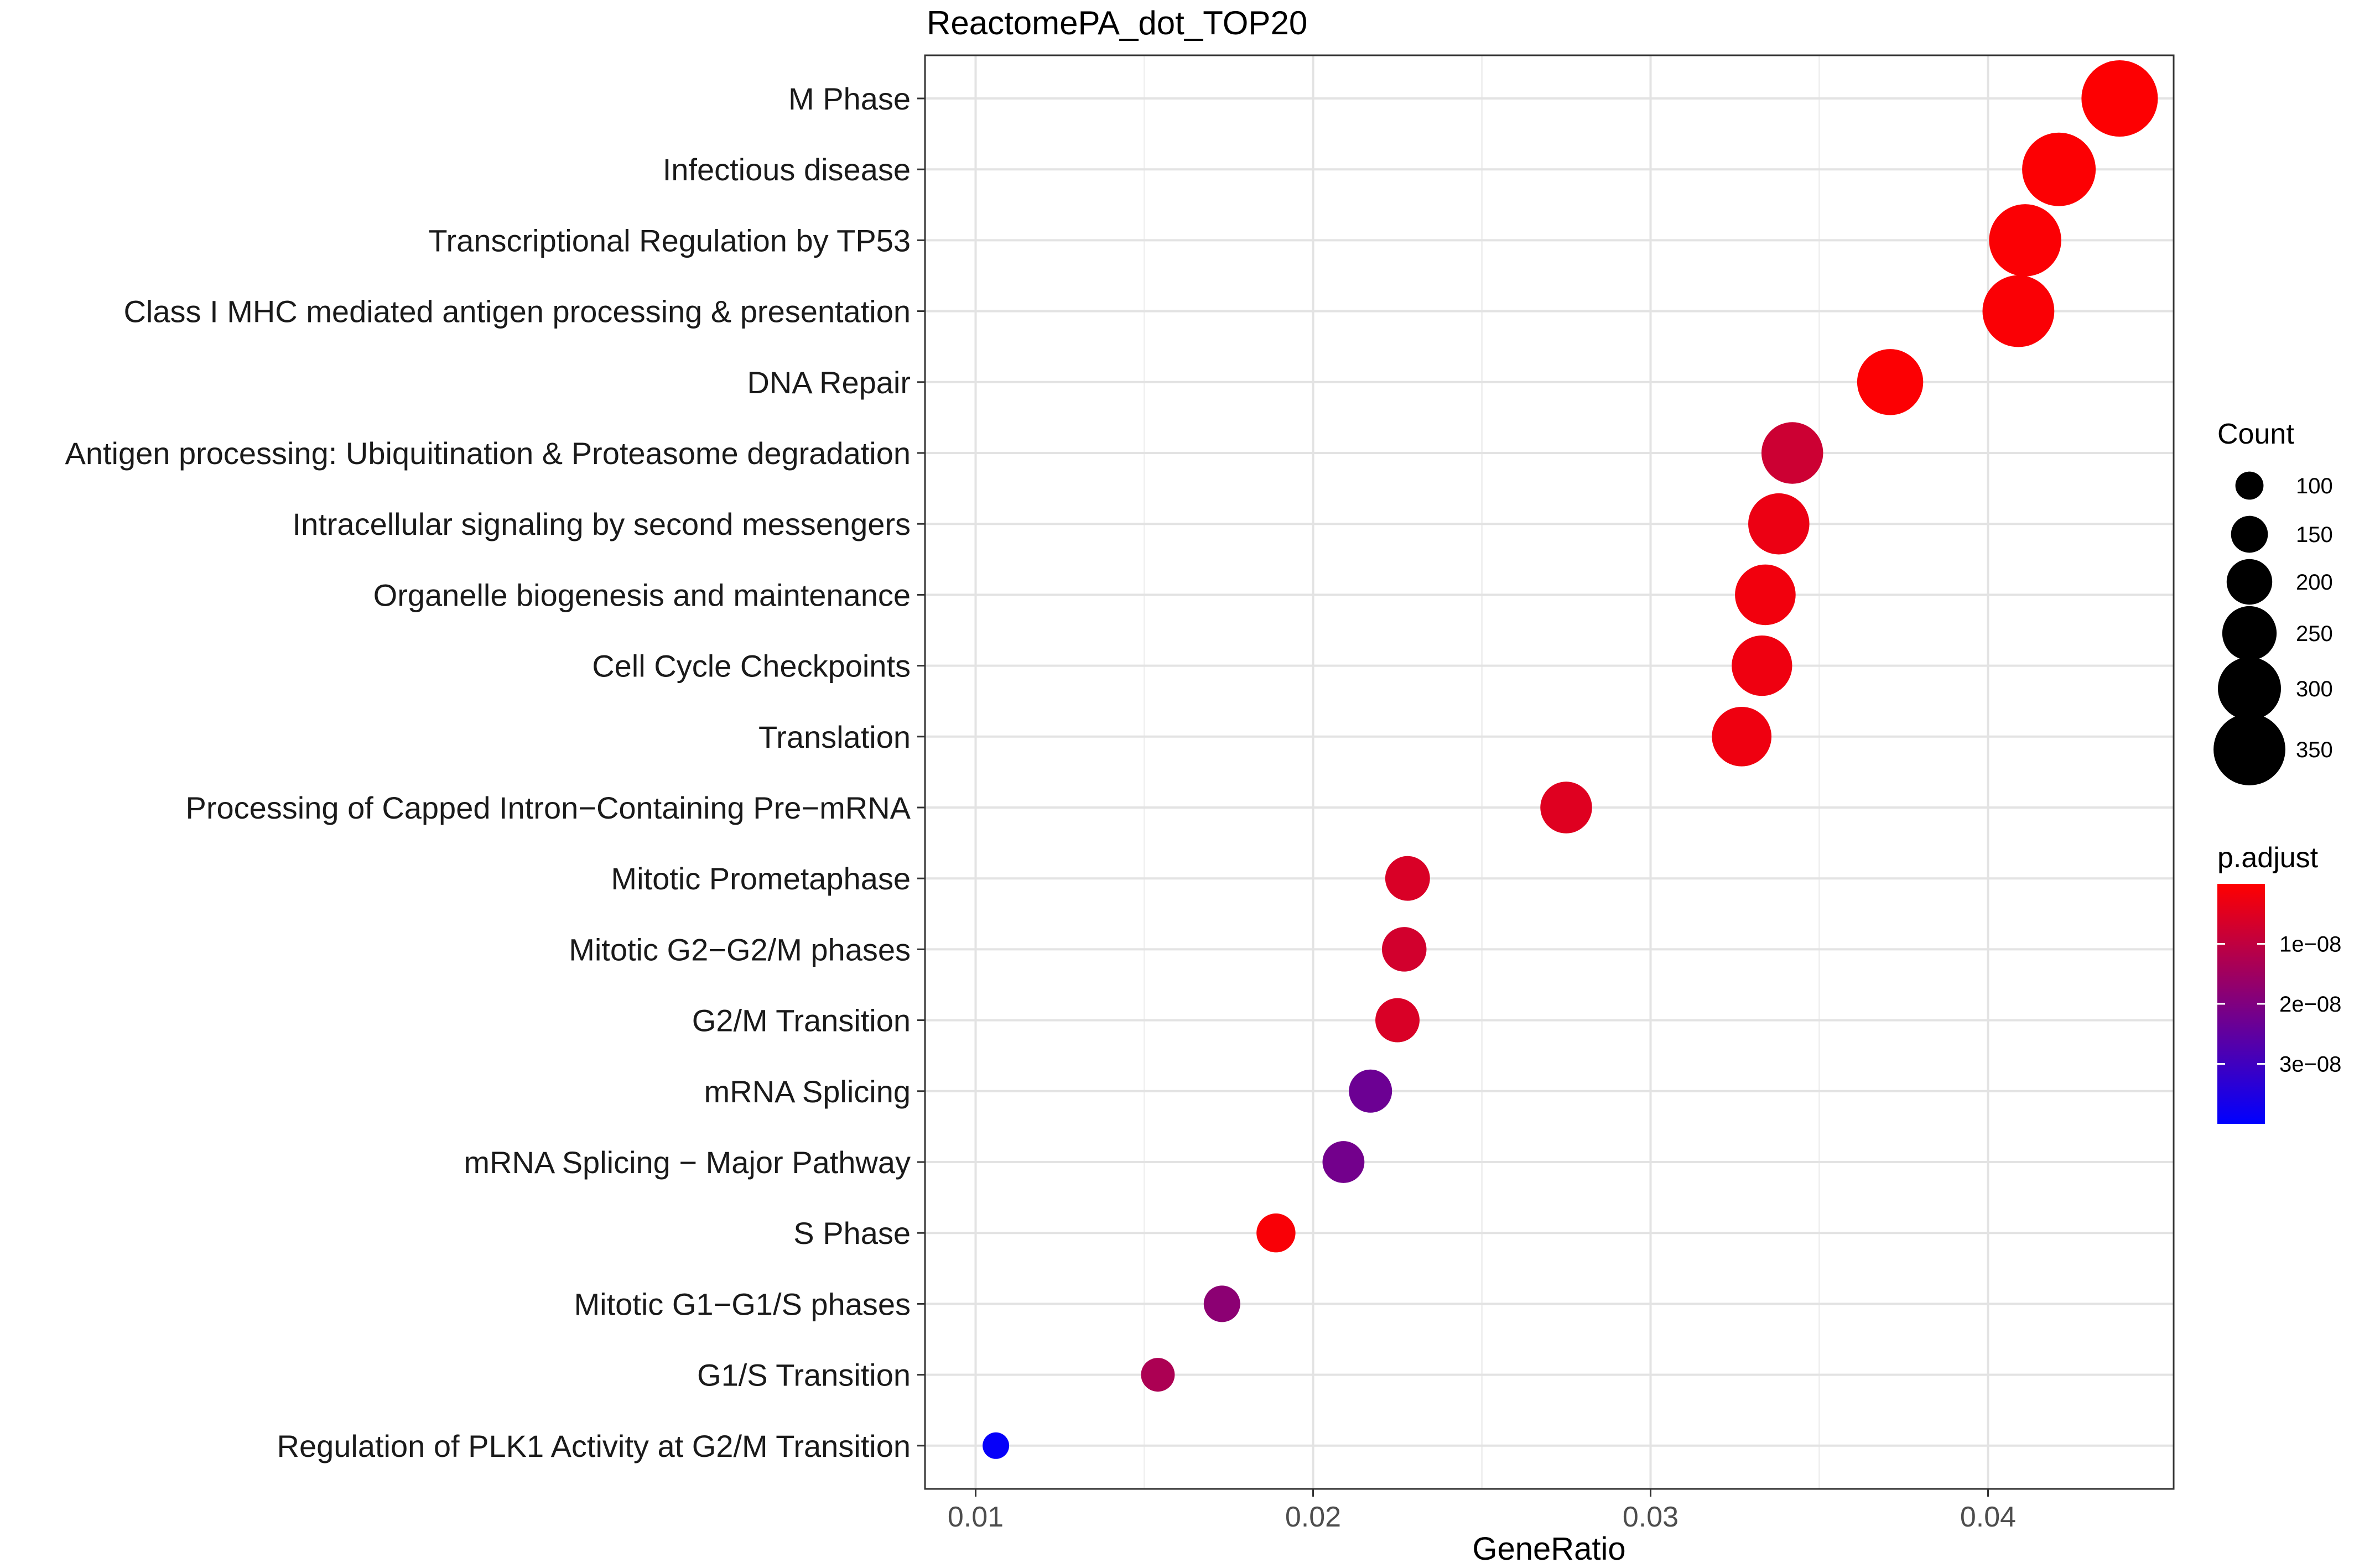 The image size is (2354, 1568). I want to click on x-tick-label: 0.02, so click(1313, 1517).